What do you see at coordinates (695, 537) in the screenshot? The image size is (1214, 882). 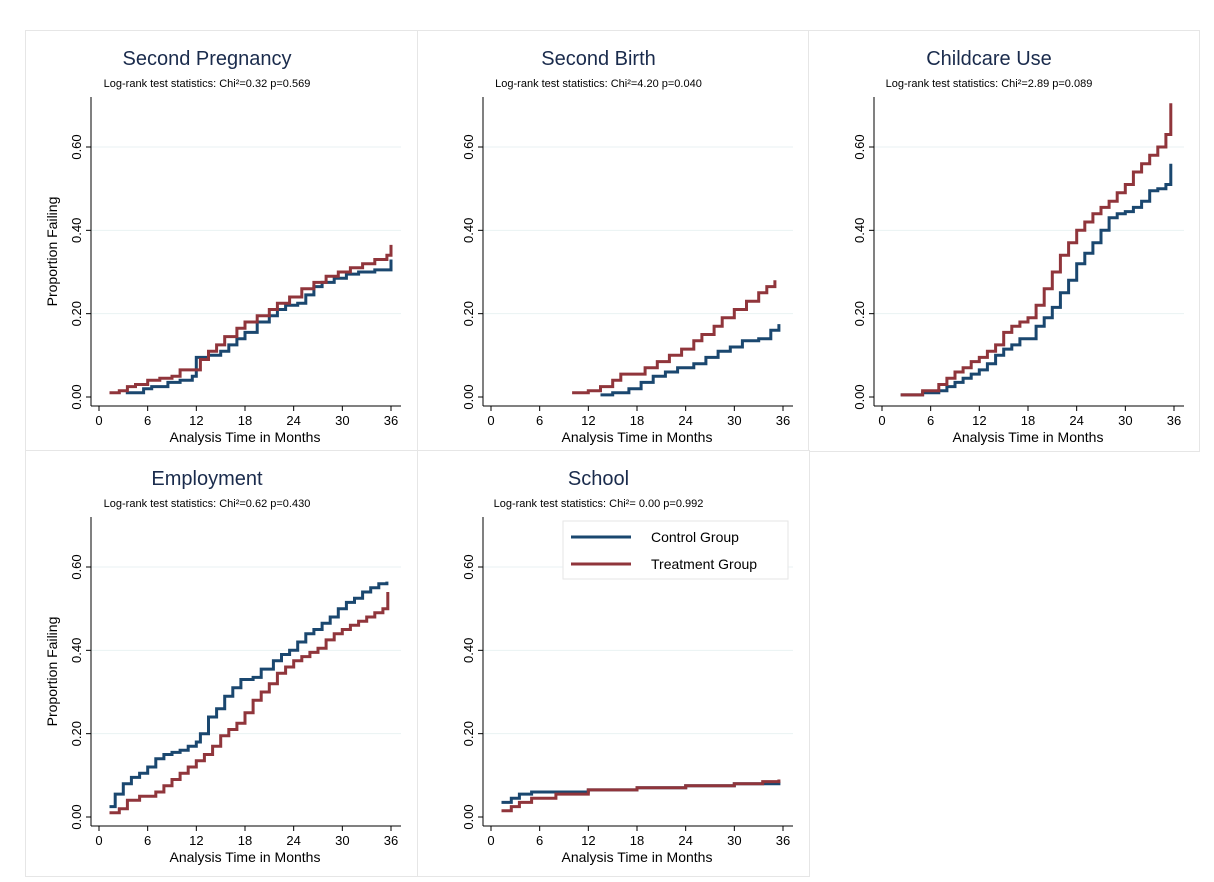 I see `legend-label: Control Group` at bounding box center [695, 537].